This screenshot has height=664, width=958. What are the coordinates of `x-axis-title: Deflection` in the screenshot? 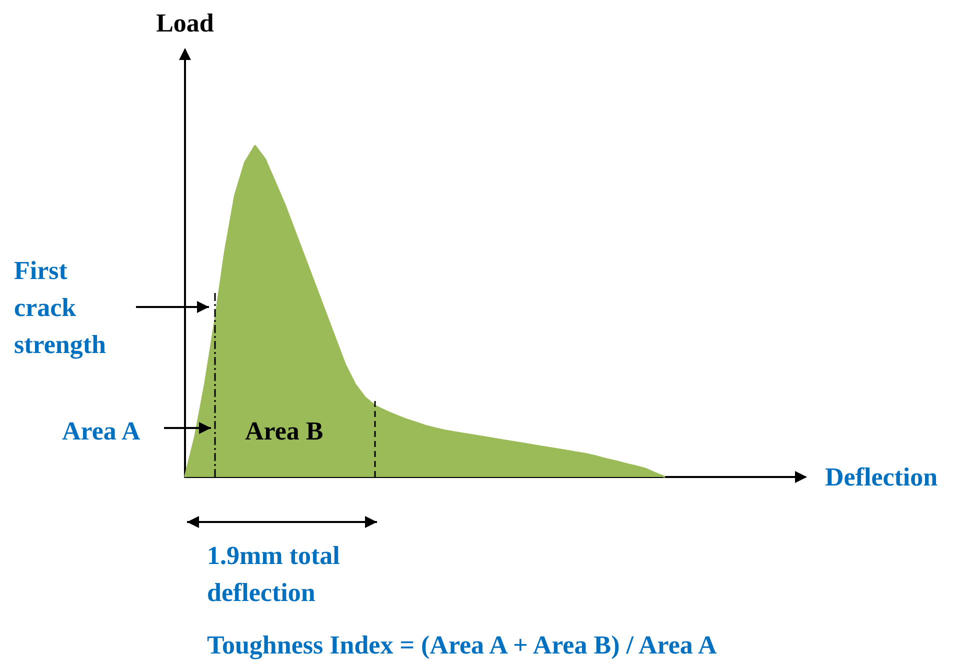 It's located at (881, 477).